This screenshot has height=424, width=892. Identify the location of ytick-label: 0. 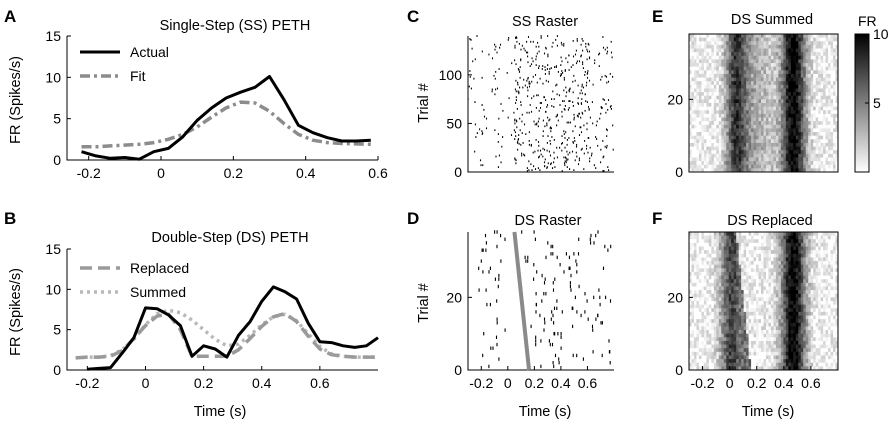
(458, 370).